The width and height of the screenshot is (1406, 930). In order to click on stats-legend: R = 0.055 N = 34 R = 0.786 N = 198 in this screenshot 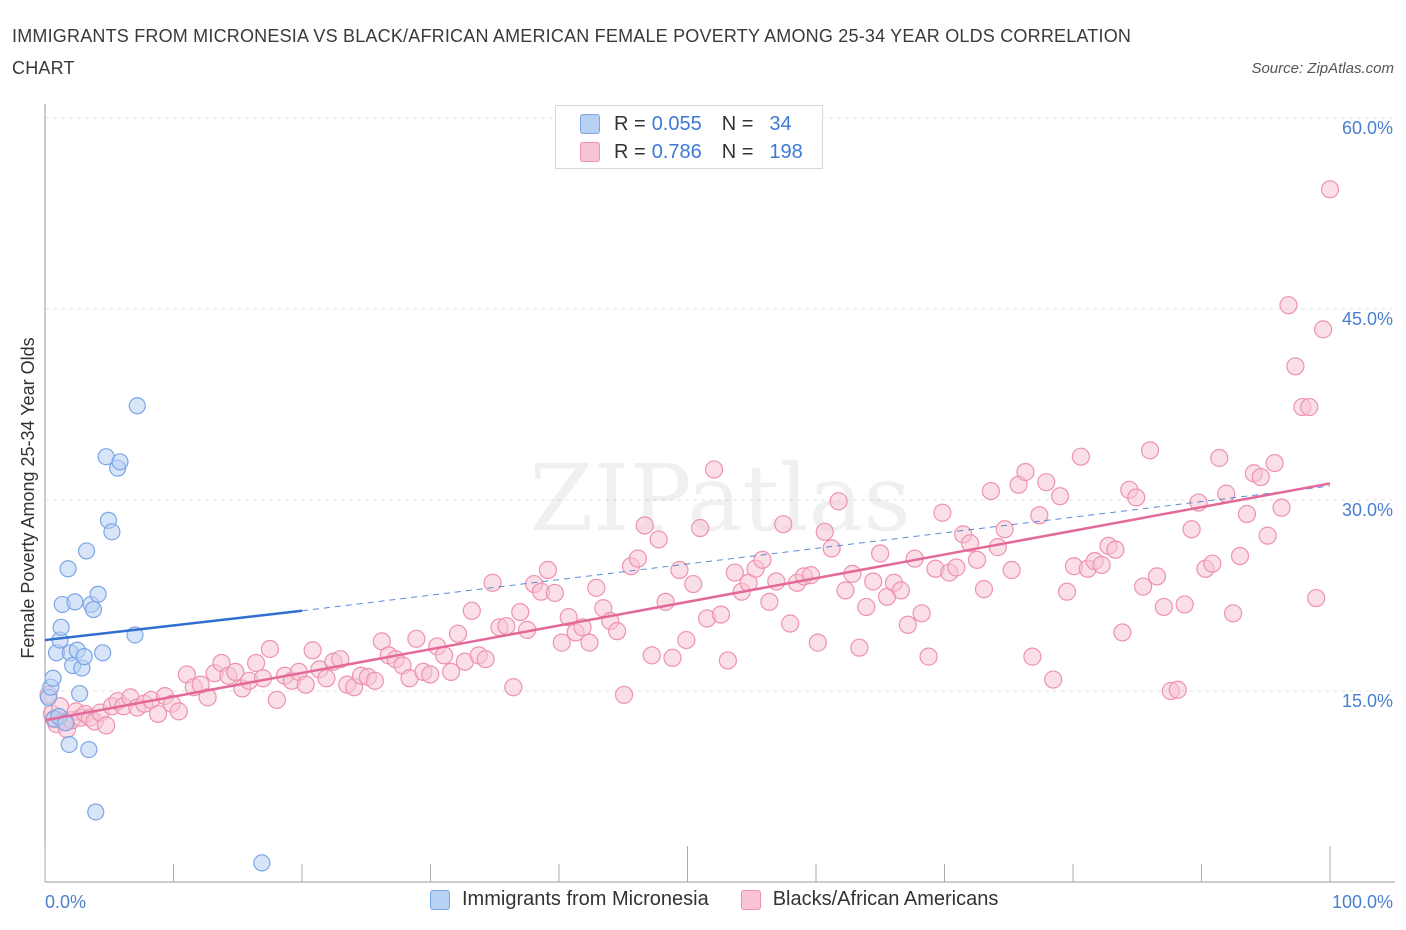, I will do `click(689, 137)`.